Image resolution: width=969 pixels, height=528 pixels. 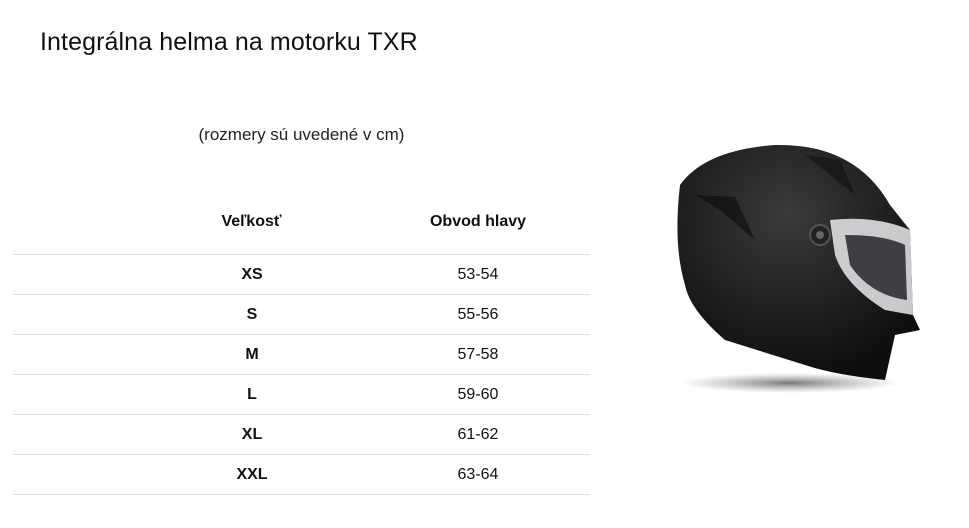 What do you see at coordinates (478, 274) in the screenshot?
I see `head-circumference-cell: 53-54` at bounding box center [478, 274].